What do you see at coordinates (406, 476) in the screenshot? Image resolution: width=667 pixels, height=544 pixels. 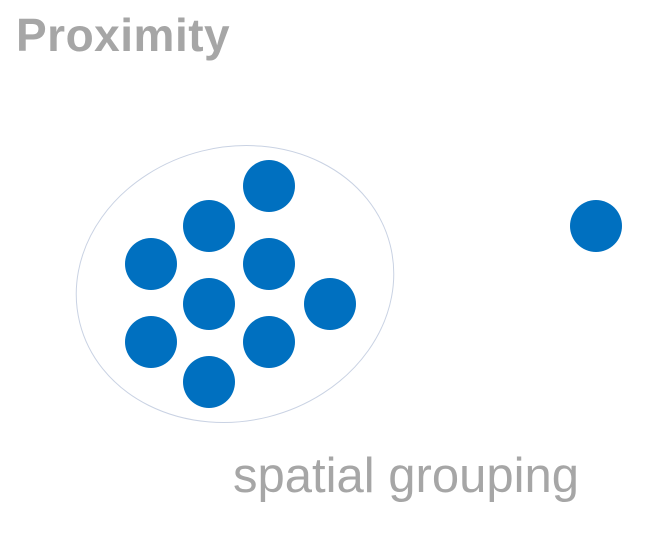 I see `caption: spatial grouping` at bounding box center [406, 476].